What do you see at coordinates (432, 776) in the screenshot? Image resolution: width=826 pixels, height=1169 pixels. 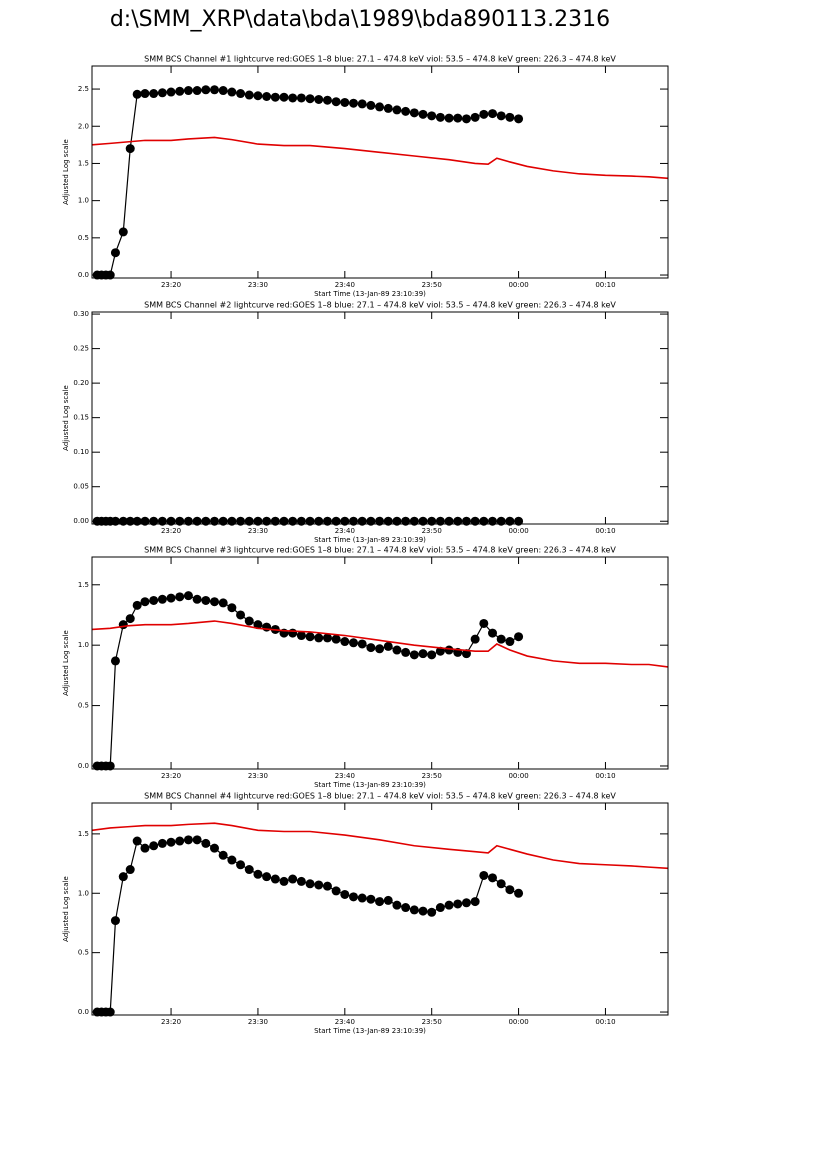 I see `x-tick-label: 23:50` at bounding box center [432, 776].